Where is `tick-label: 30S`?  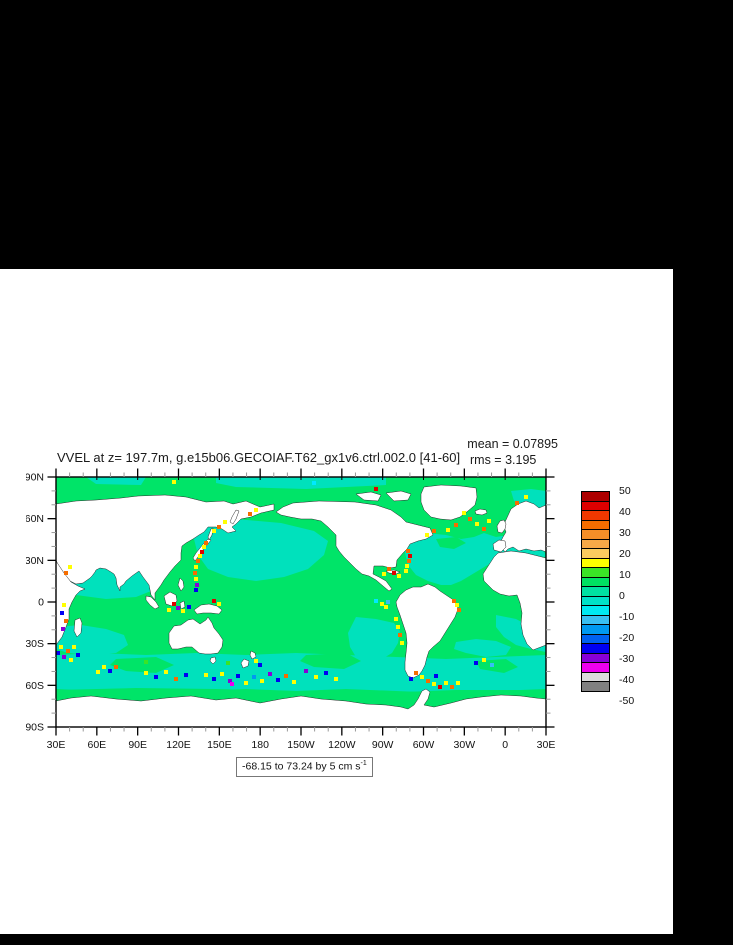
tick-label: 30S is located at coordinates (35, 644).